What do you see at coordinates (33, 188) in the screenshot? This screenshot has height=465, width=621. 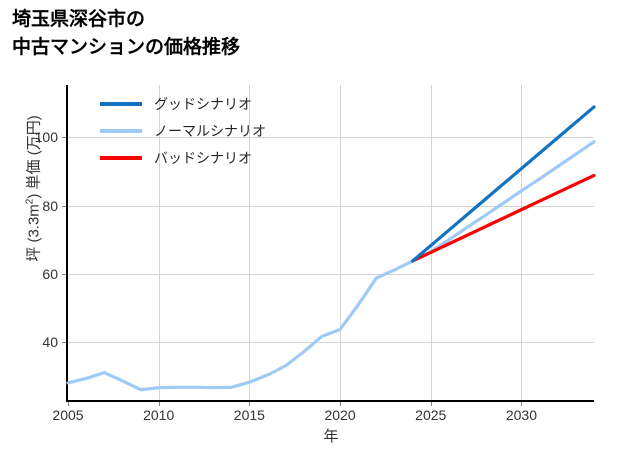 I see `y-axis-label: 坪 (3.3m2) 単価 (万円)` at bounding box center [33, 188].